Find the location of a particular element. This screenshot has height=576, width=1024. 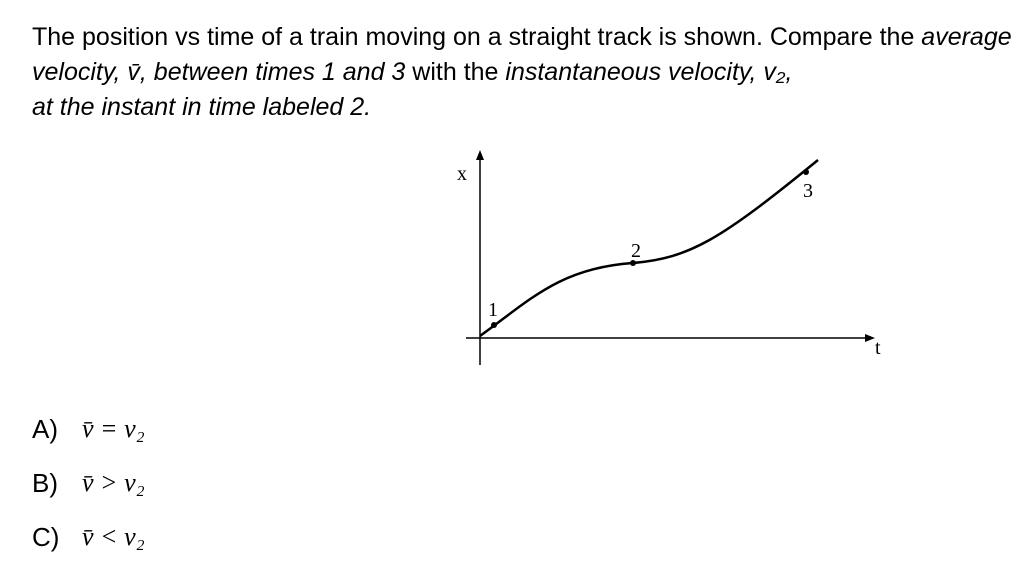

option: B) v̄ > v₂ is located at coordinates (88, 483).